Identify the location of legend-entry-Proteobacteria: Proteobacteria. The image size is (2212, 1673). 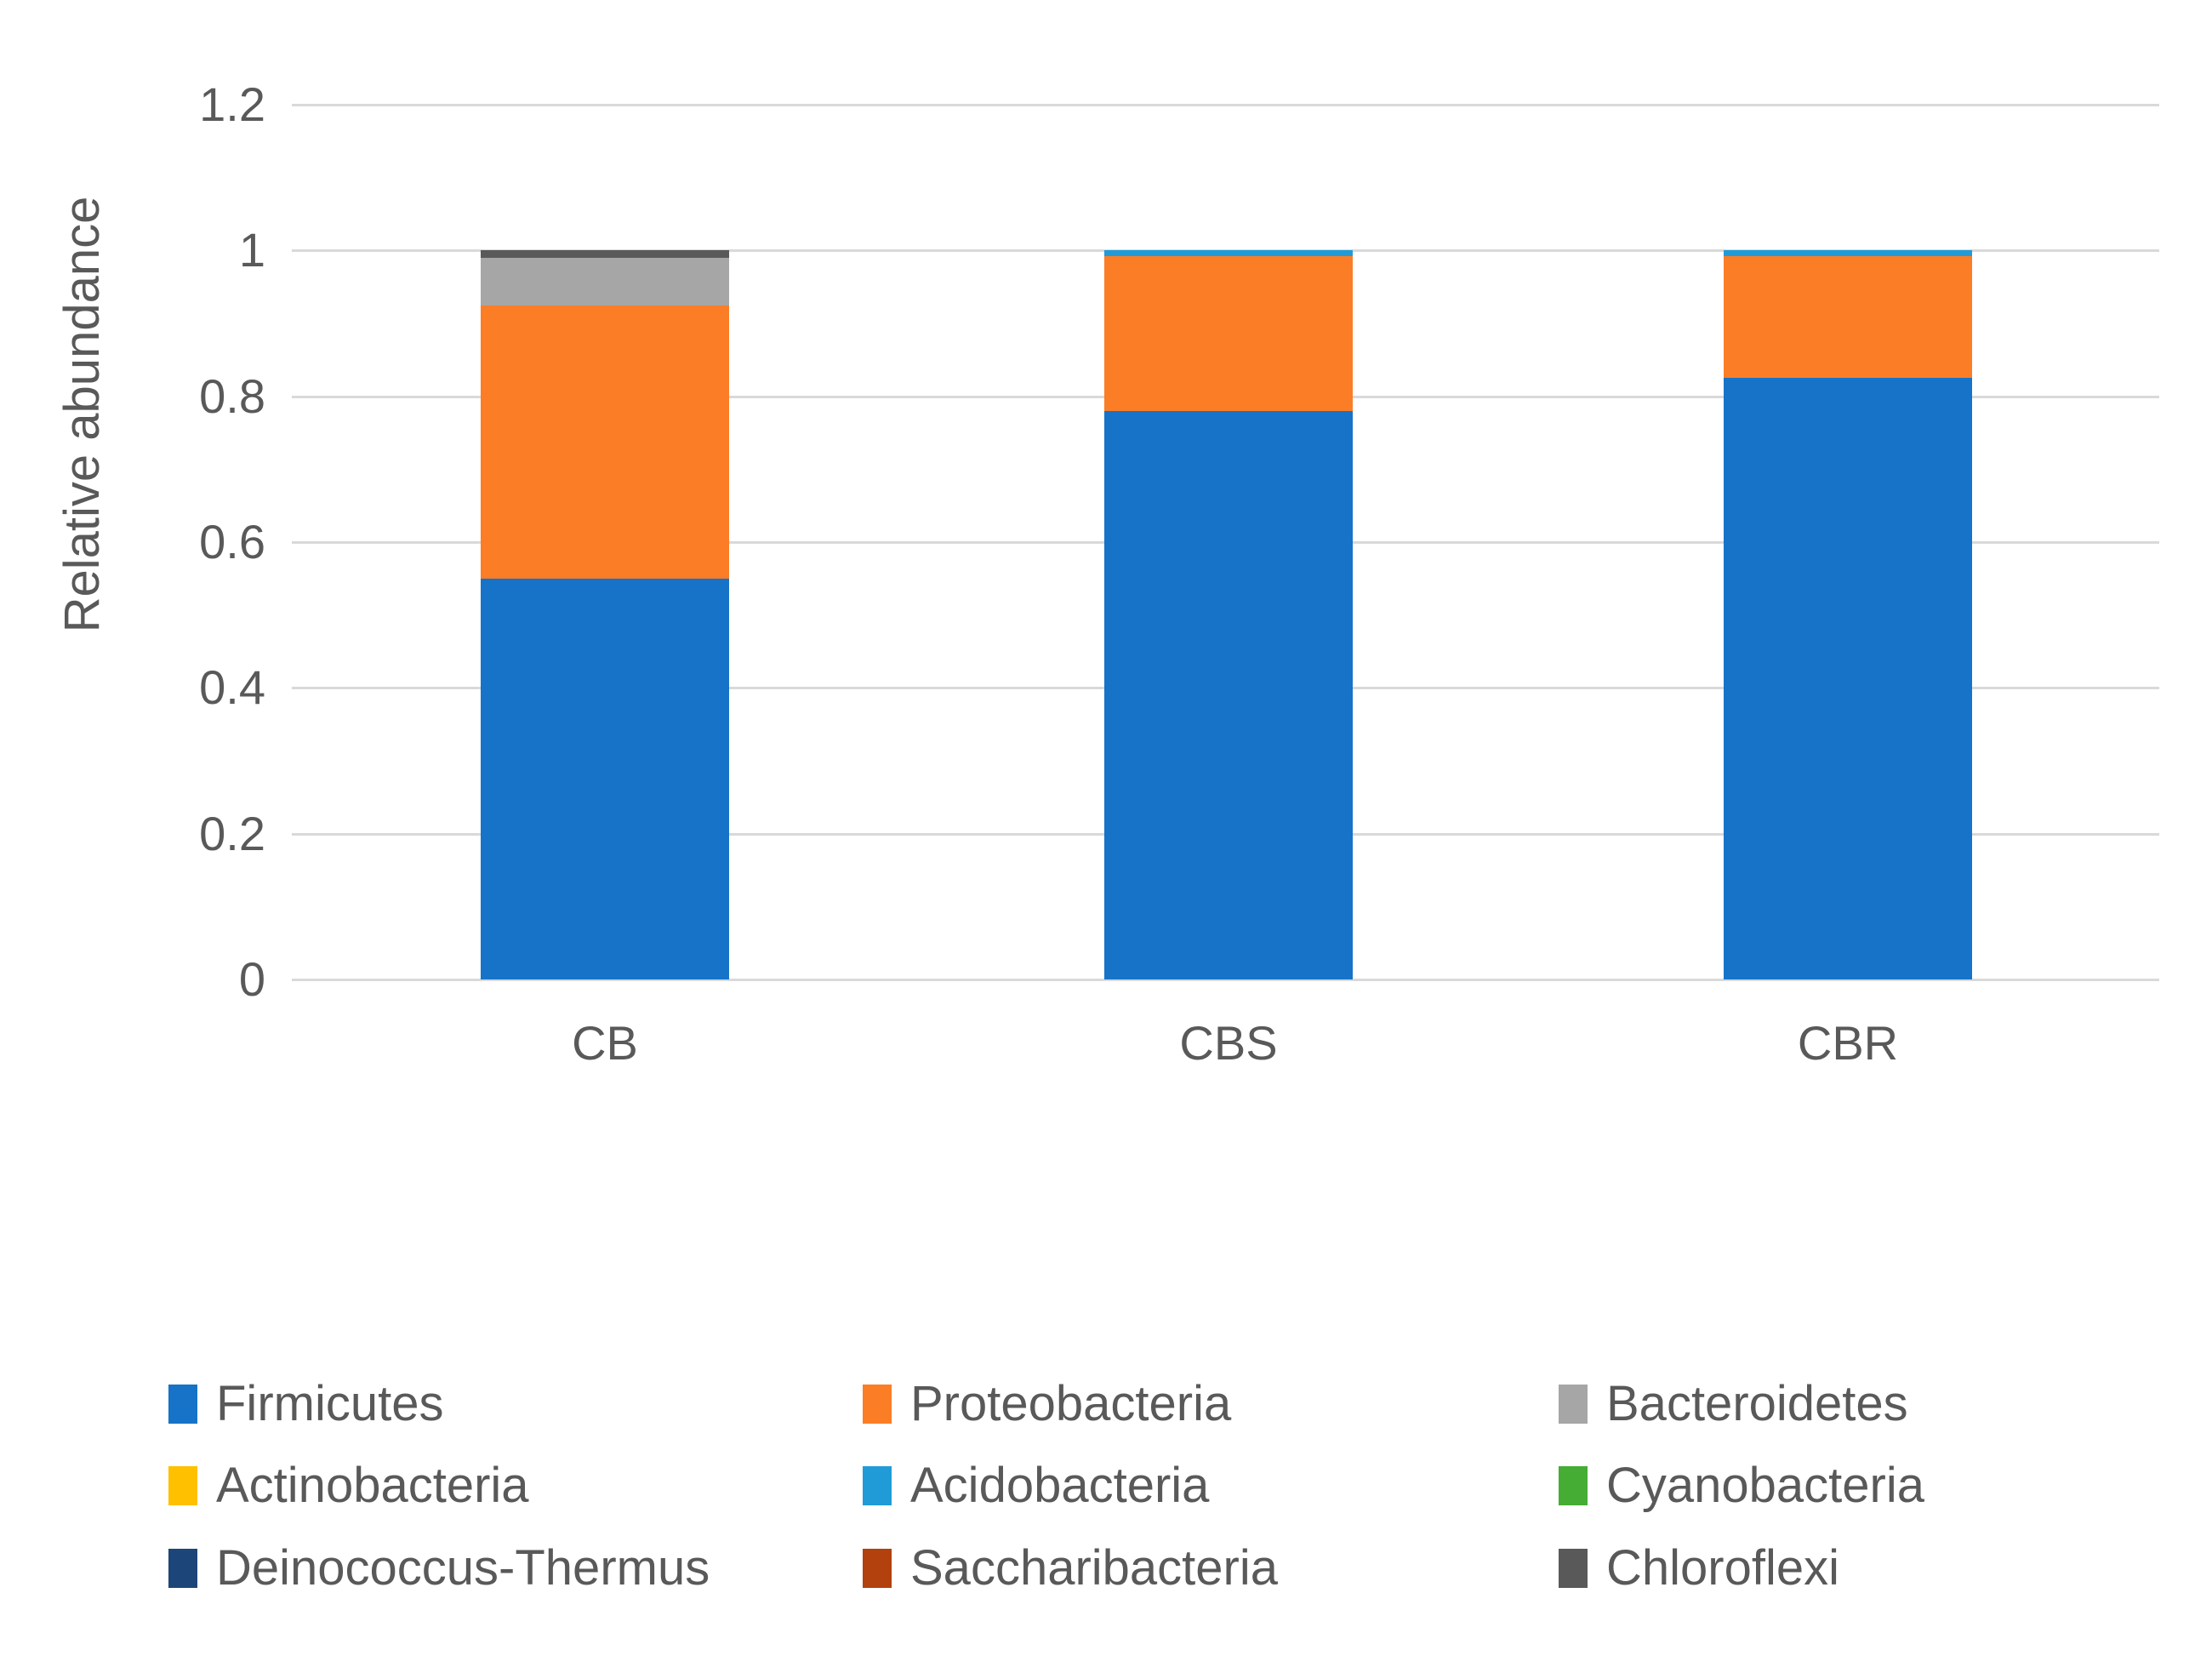
(1047, 1404).